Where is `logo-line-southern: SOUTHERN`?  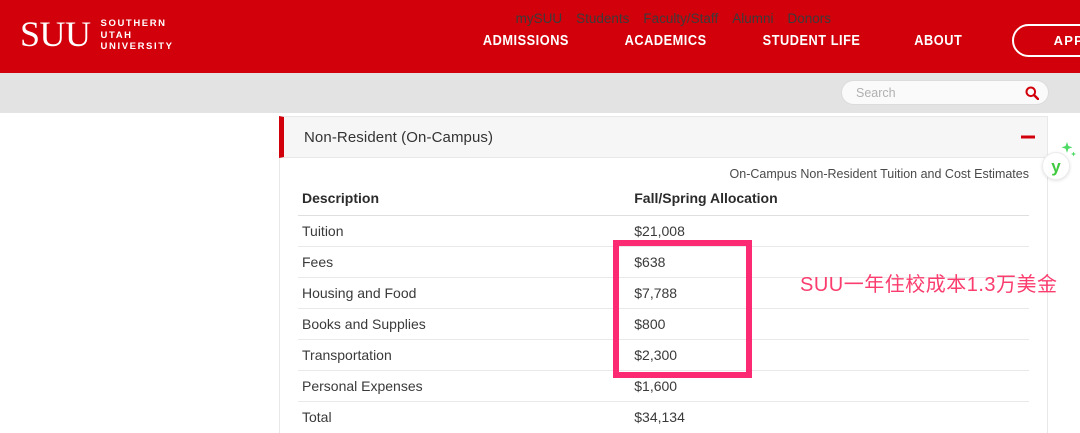 logo-line-southern: SOUTHERN is located at coordinates (133, 23).